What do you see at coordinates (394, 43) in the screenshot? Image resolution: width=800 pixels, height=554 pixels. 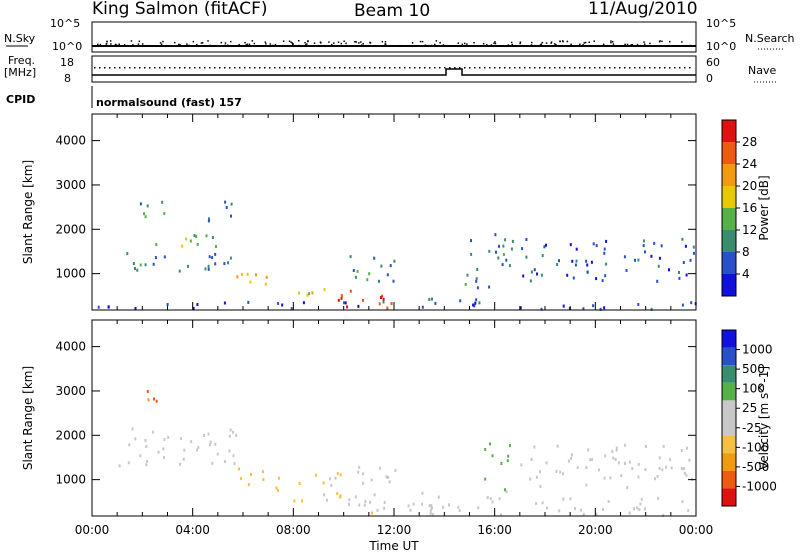 I see `noise-dots` at bounding box center [394, 43].